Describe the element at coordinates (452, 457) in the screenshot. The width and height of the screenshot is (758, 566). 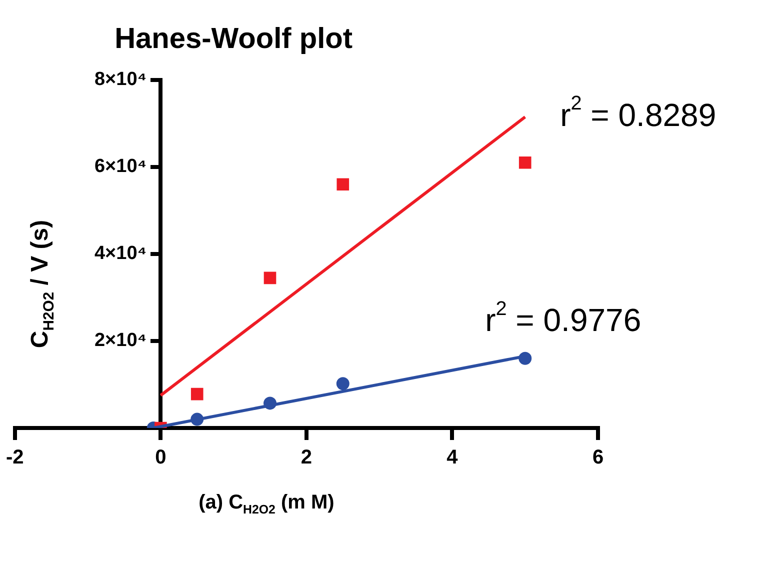
I see `x-tick-label: 4` at that location.